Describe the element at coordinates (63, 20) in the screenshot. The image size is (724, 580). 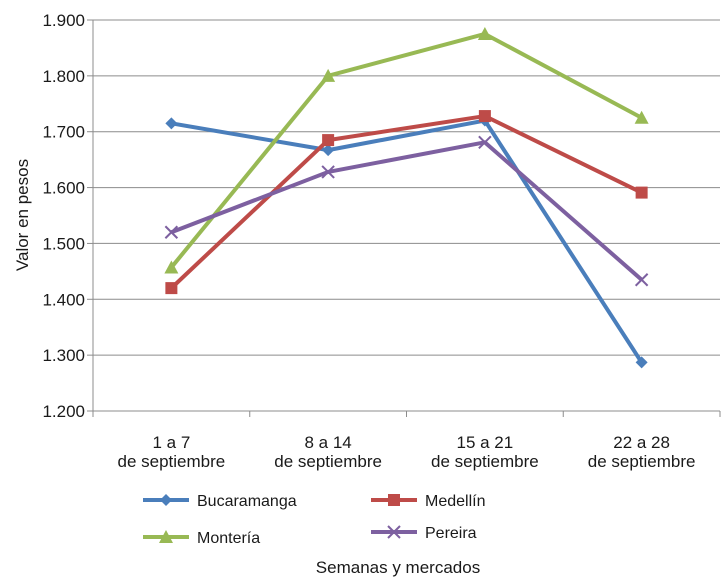
I see `y-tick-label: 1.900` at that location.